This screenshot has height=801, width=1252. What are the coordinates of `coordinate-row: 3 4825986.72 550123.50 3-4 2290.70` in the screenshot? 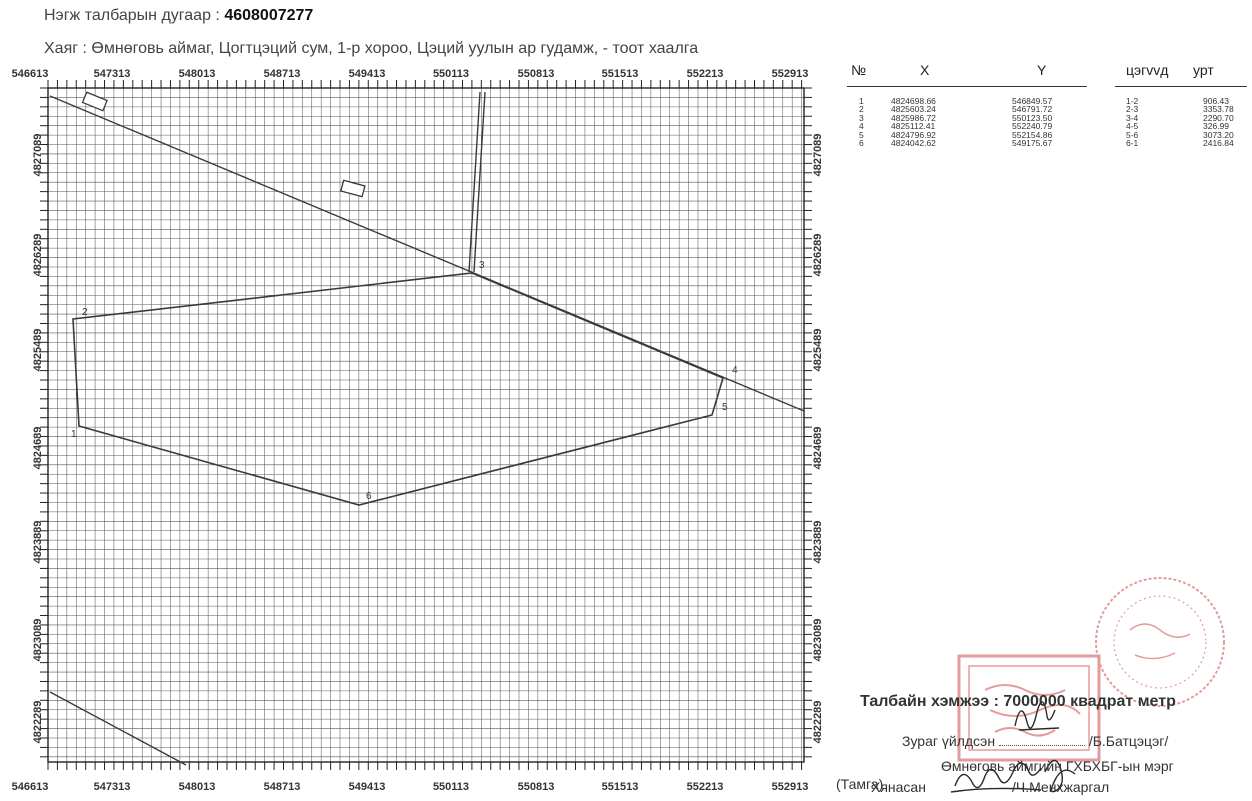 It's located at (1047, 117).